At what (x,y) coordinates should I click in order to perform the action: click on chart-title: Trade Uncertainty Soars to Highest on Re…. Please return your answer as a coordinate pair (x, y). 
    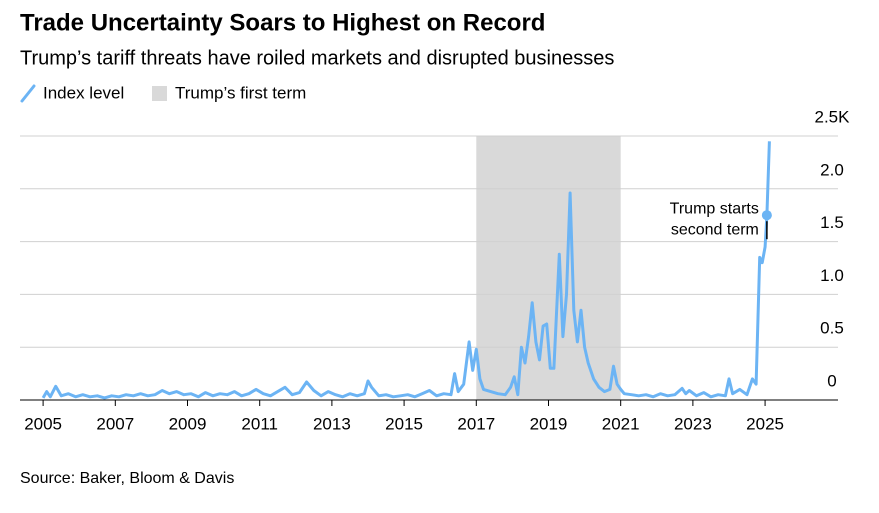
    Looking at the image, I should click on (282, 22).